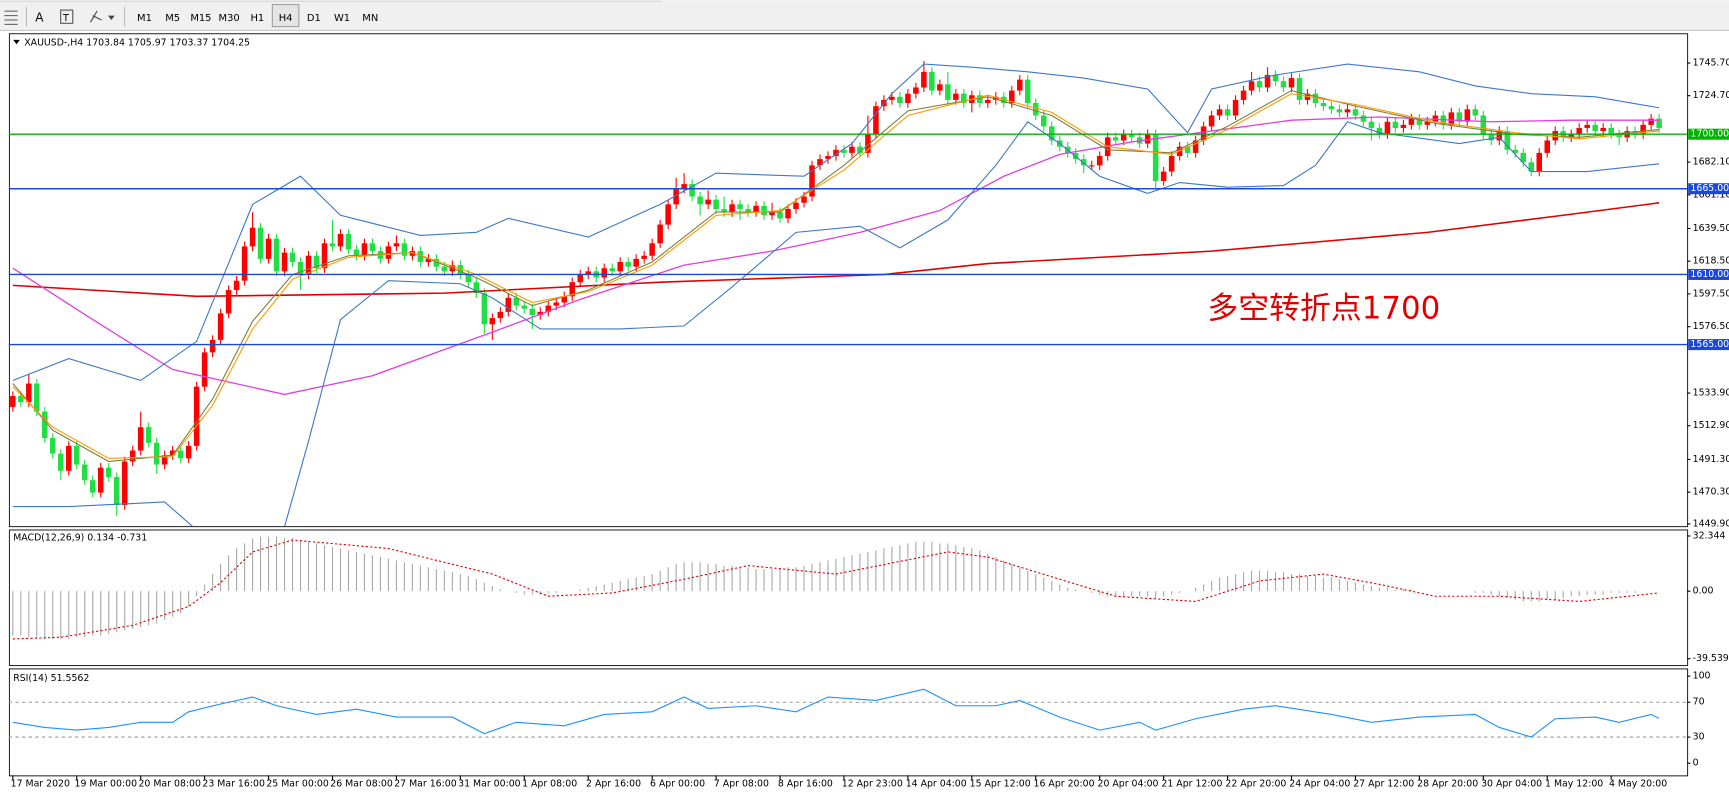  What do you see at coordinates (613, 784) in the screenshot?
I see `x-tick-label: 2 Apr 16:00` at bounding box center [613, 784].